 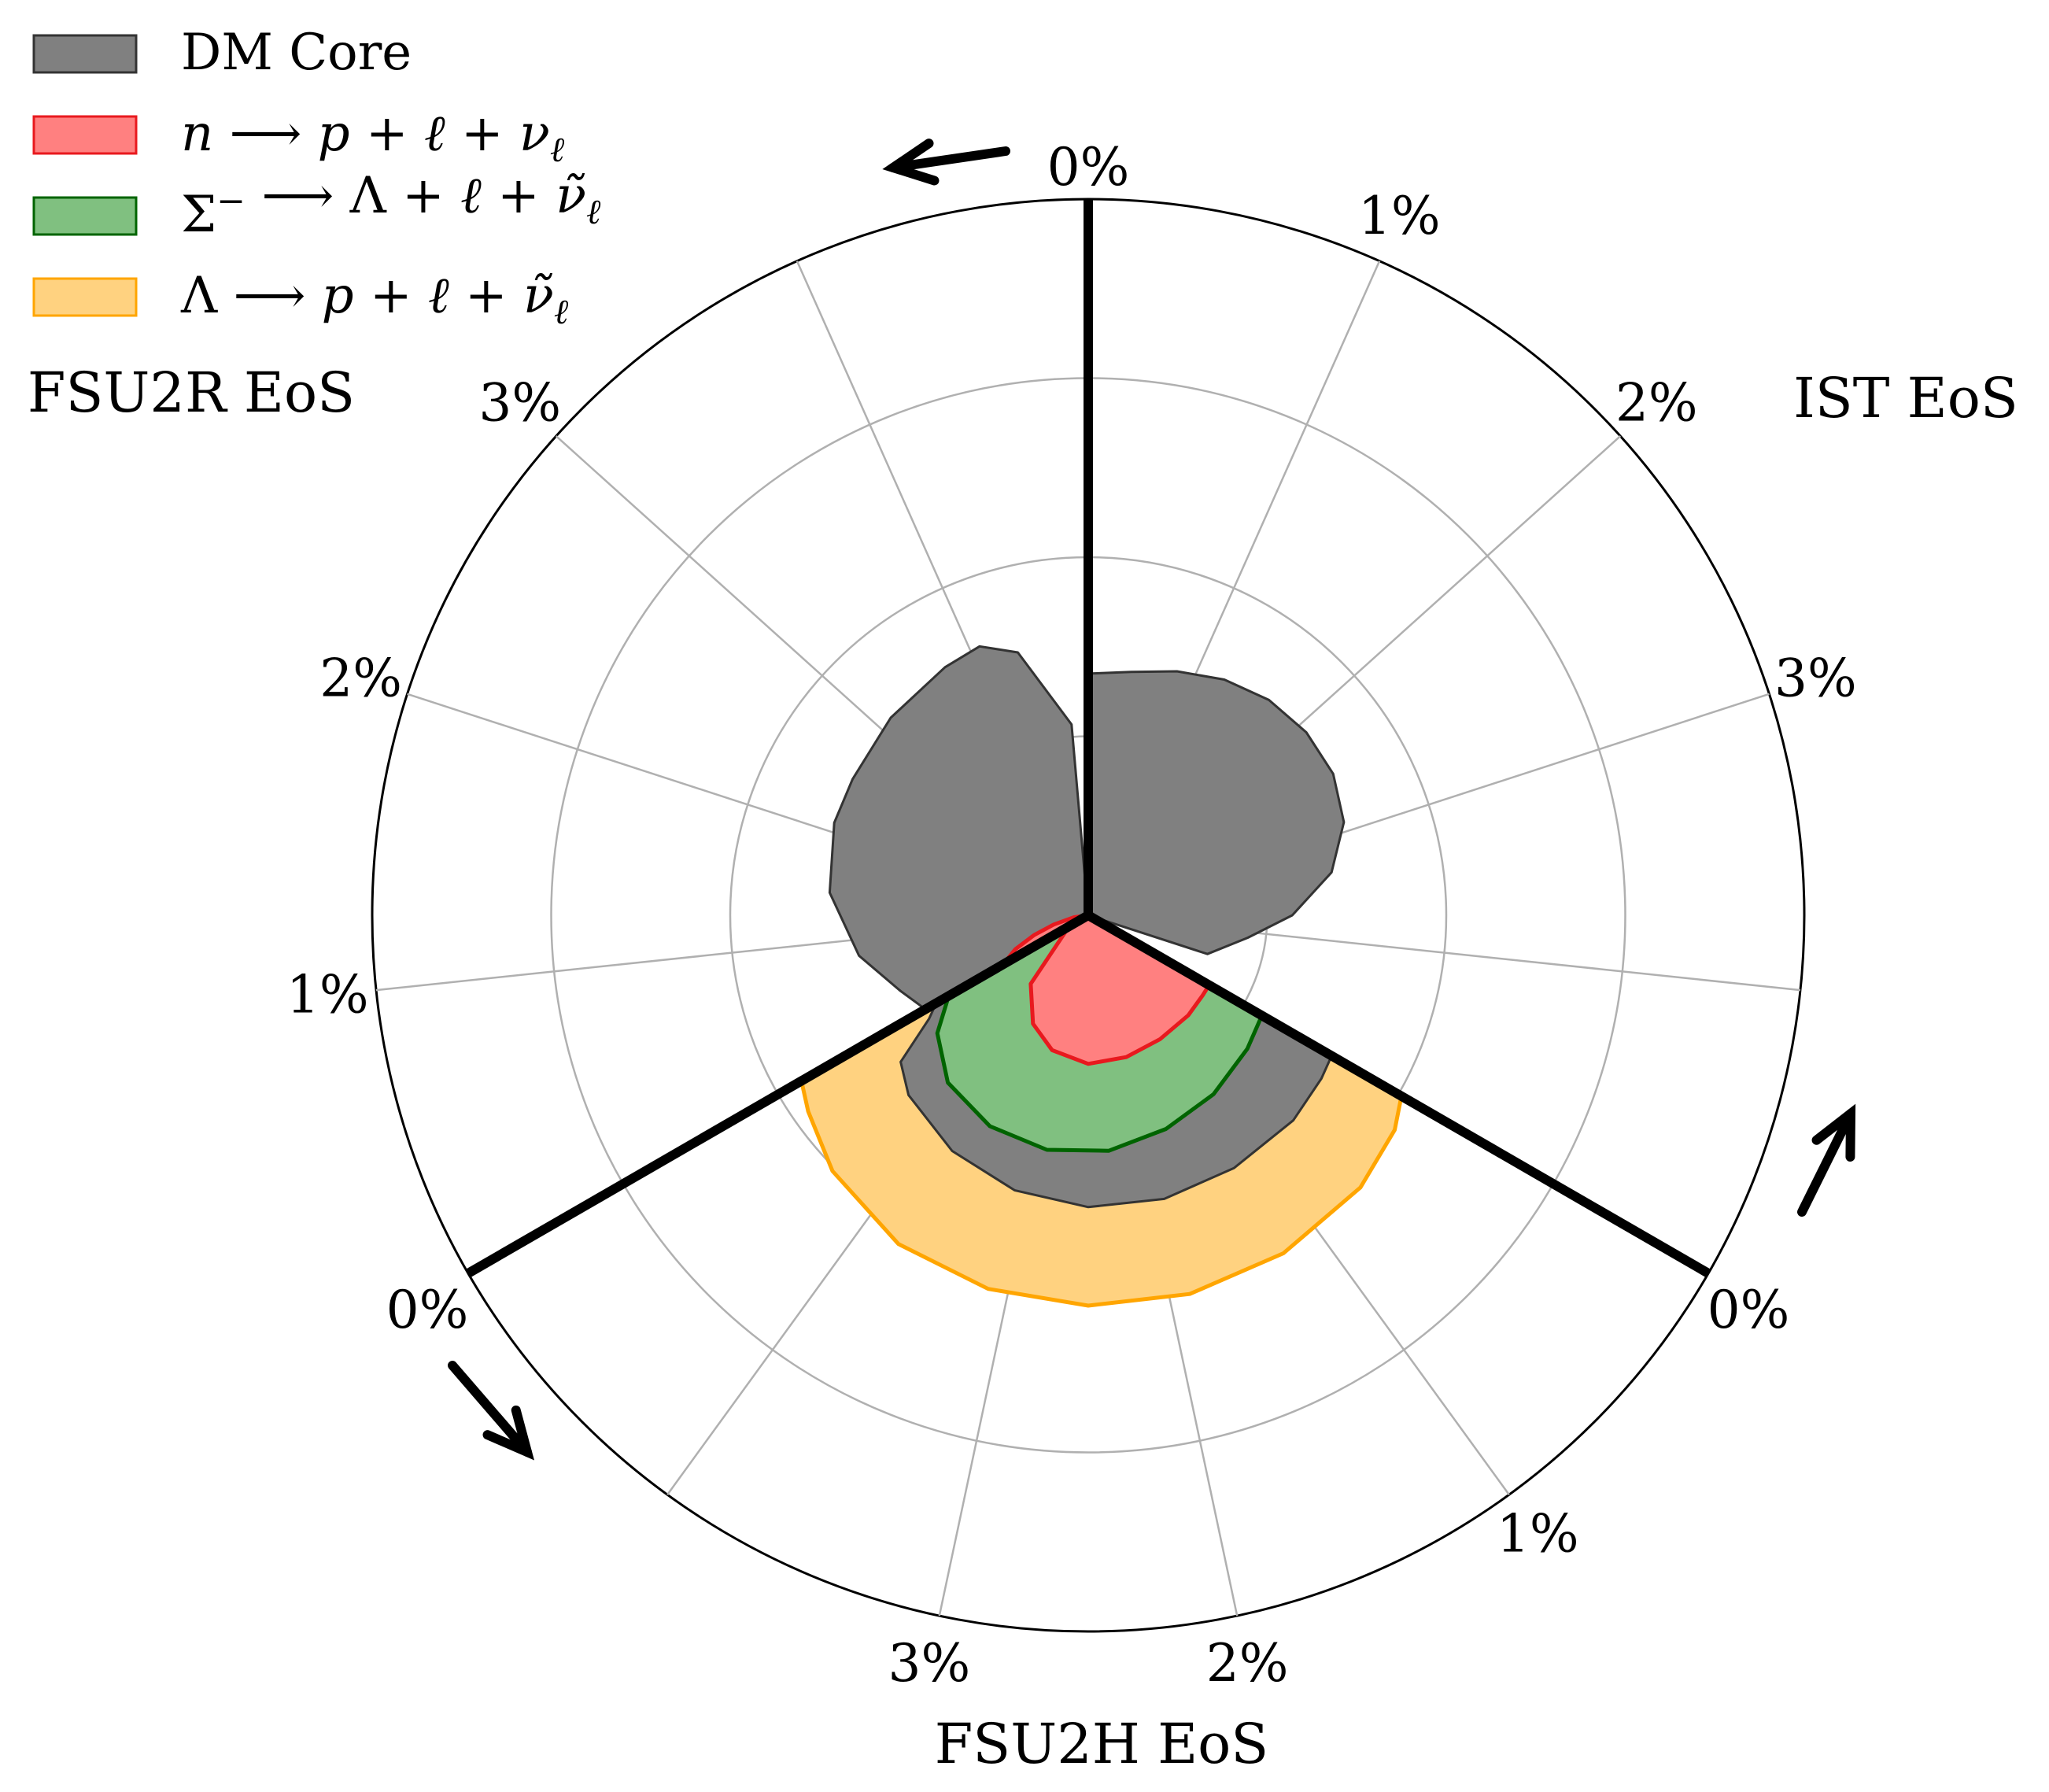 What do you see at coordinates (949, 159) in the screenshot?
I see `arrow-top-shaft` at bounding box center [949, 159].